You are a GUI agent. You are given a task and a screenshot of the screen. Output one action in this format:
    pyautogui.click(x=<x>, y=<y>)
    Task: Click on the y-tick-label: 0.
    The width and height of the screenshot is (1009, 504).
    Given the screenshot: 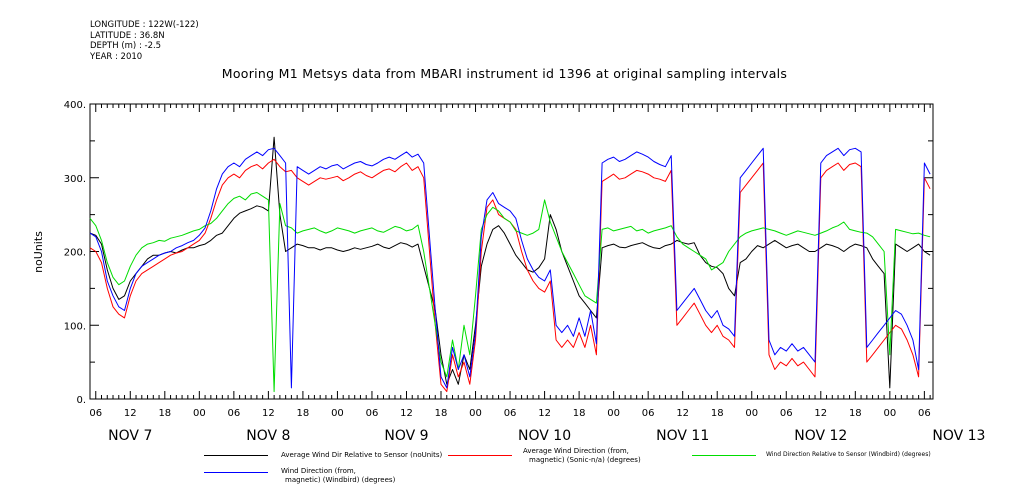 What is the action you would take?
    pyautogui.click(x=81, y=400)
    